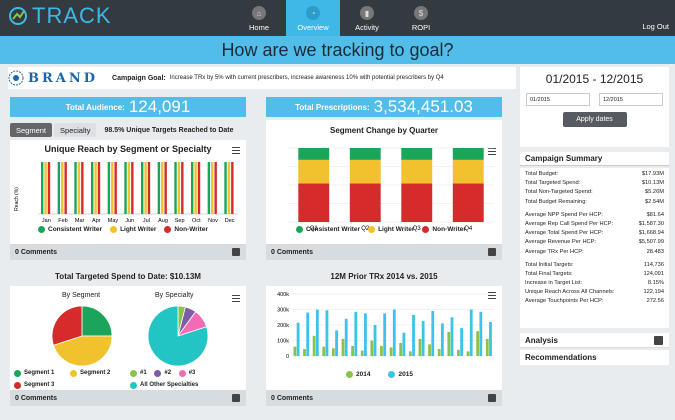 This screenshot has height=420, width=675. What do you see at coordinates (594, 340) in the screenshot?
I see `analysis-section: Analysis` at bounding box center [594, 340].